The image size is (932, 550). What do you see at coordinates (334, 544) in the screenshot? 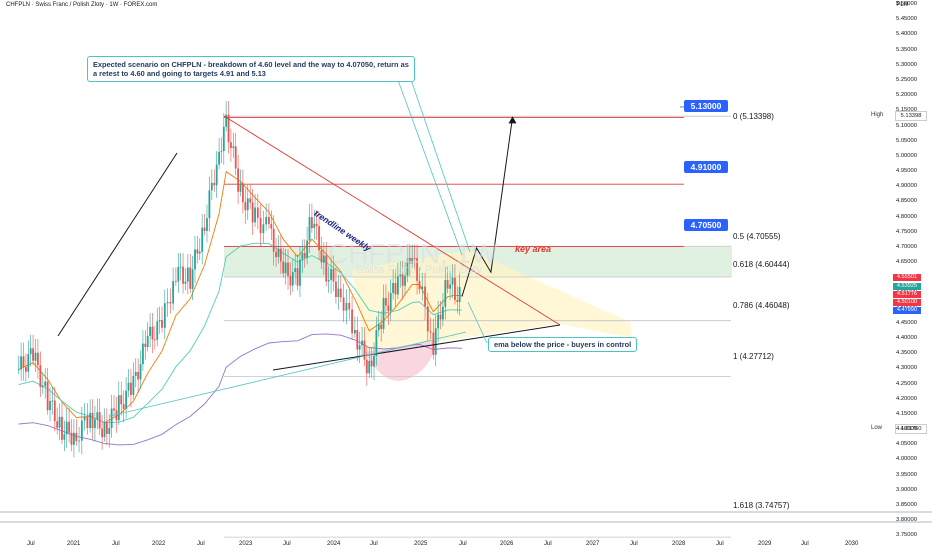
I see `x-tick-label: 2024` at bounding box center [334, 544].